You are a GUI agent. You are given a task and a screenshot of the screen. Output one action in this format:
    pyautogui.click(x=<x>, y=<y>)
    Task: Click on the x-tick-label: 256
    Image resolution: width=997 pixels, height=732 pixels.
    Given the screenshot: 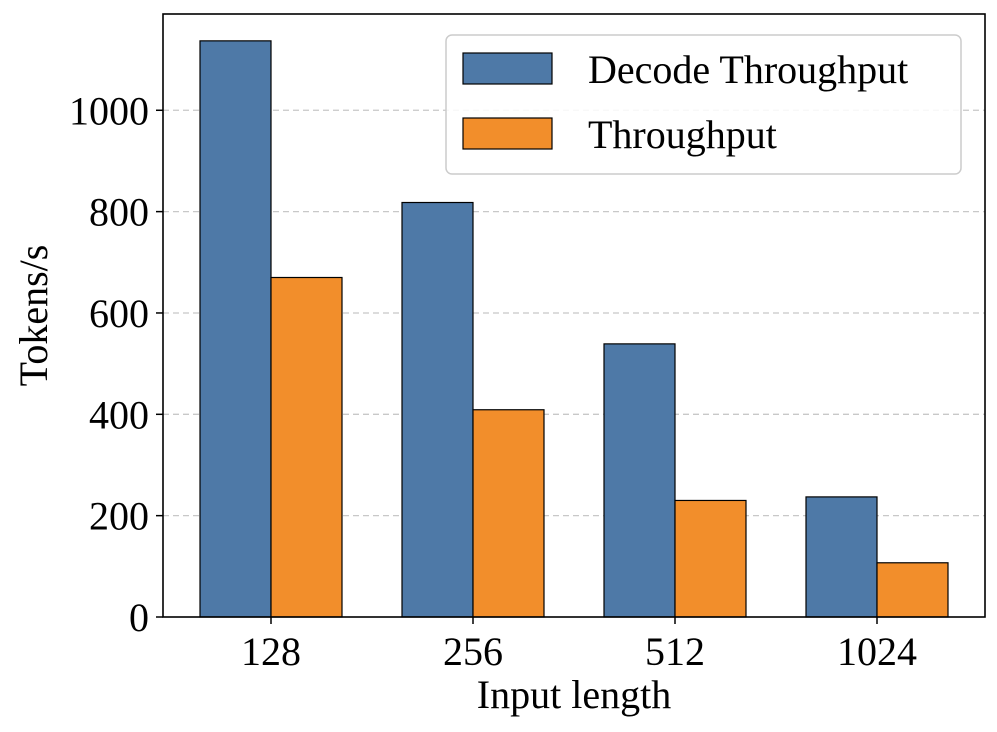 What is the action you would take?
    pyautogui.click(x=473, y=651)
    